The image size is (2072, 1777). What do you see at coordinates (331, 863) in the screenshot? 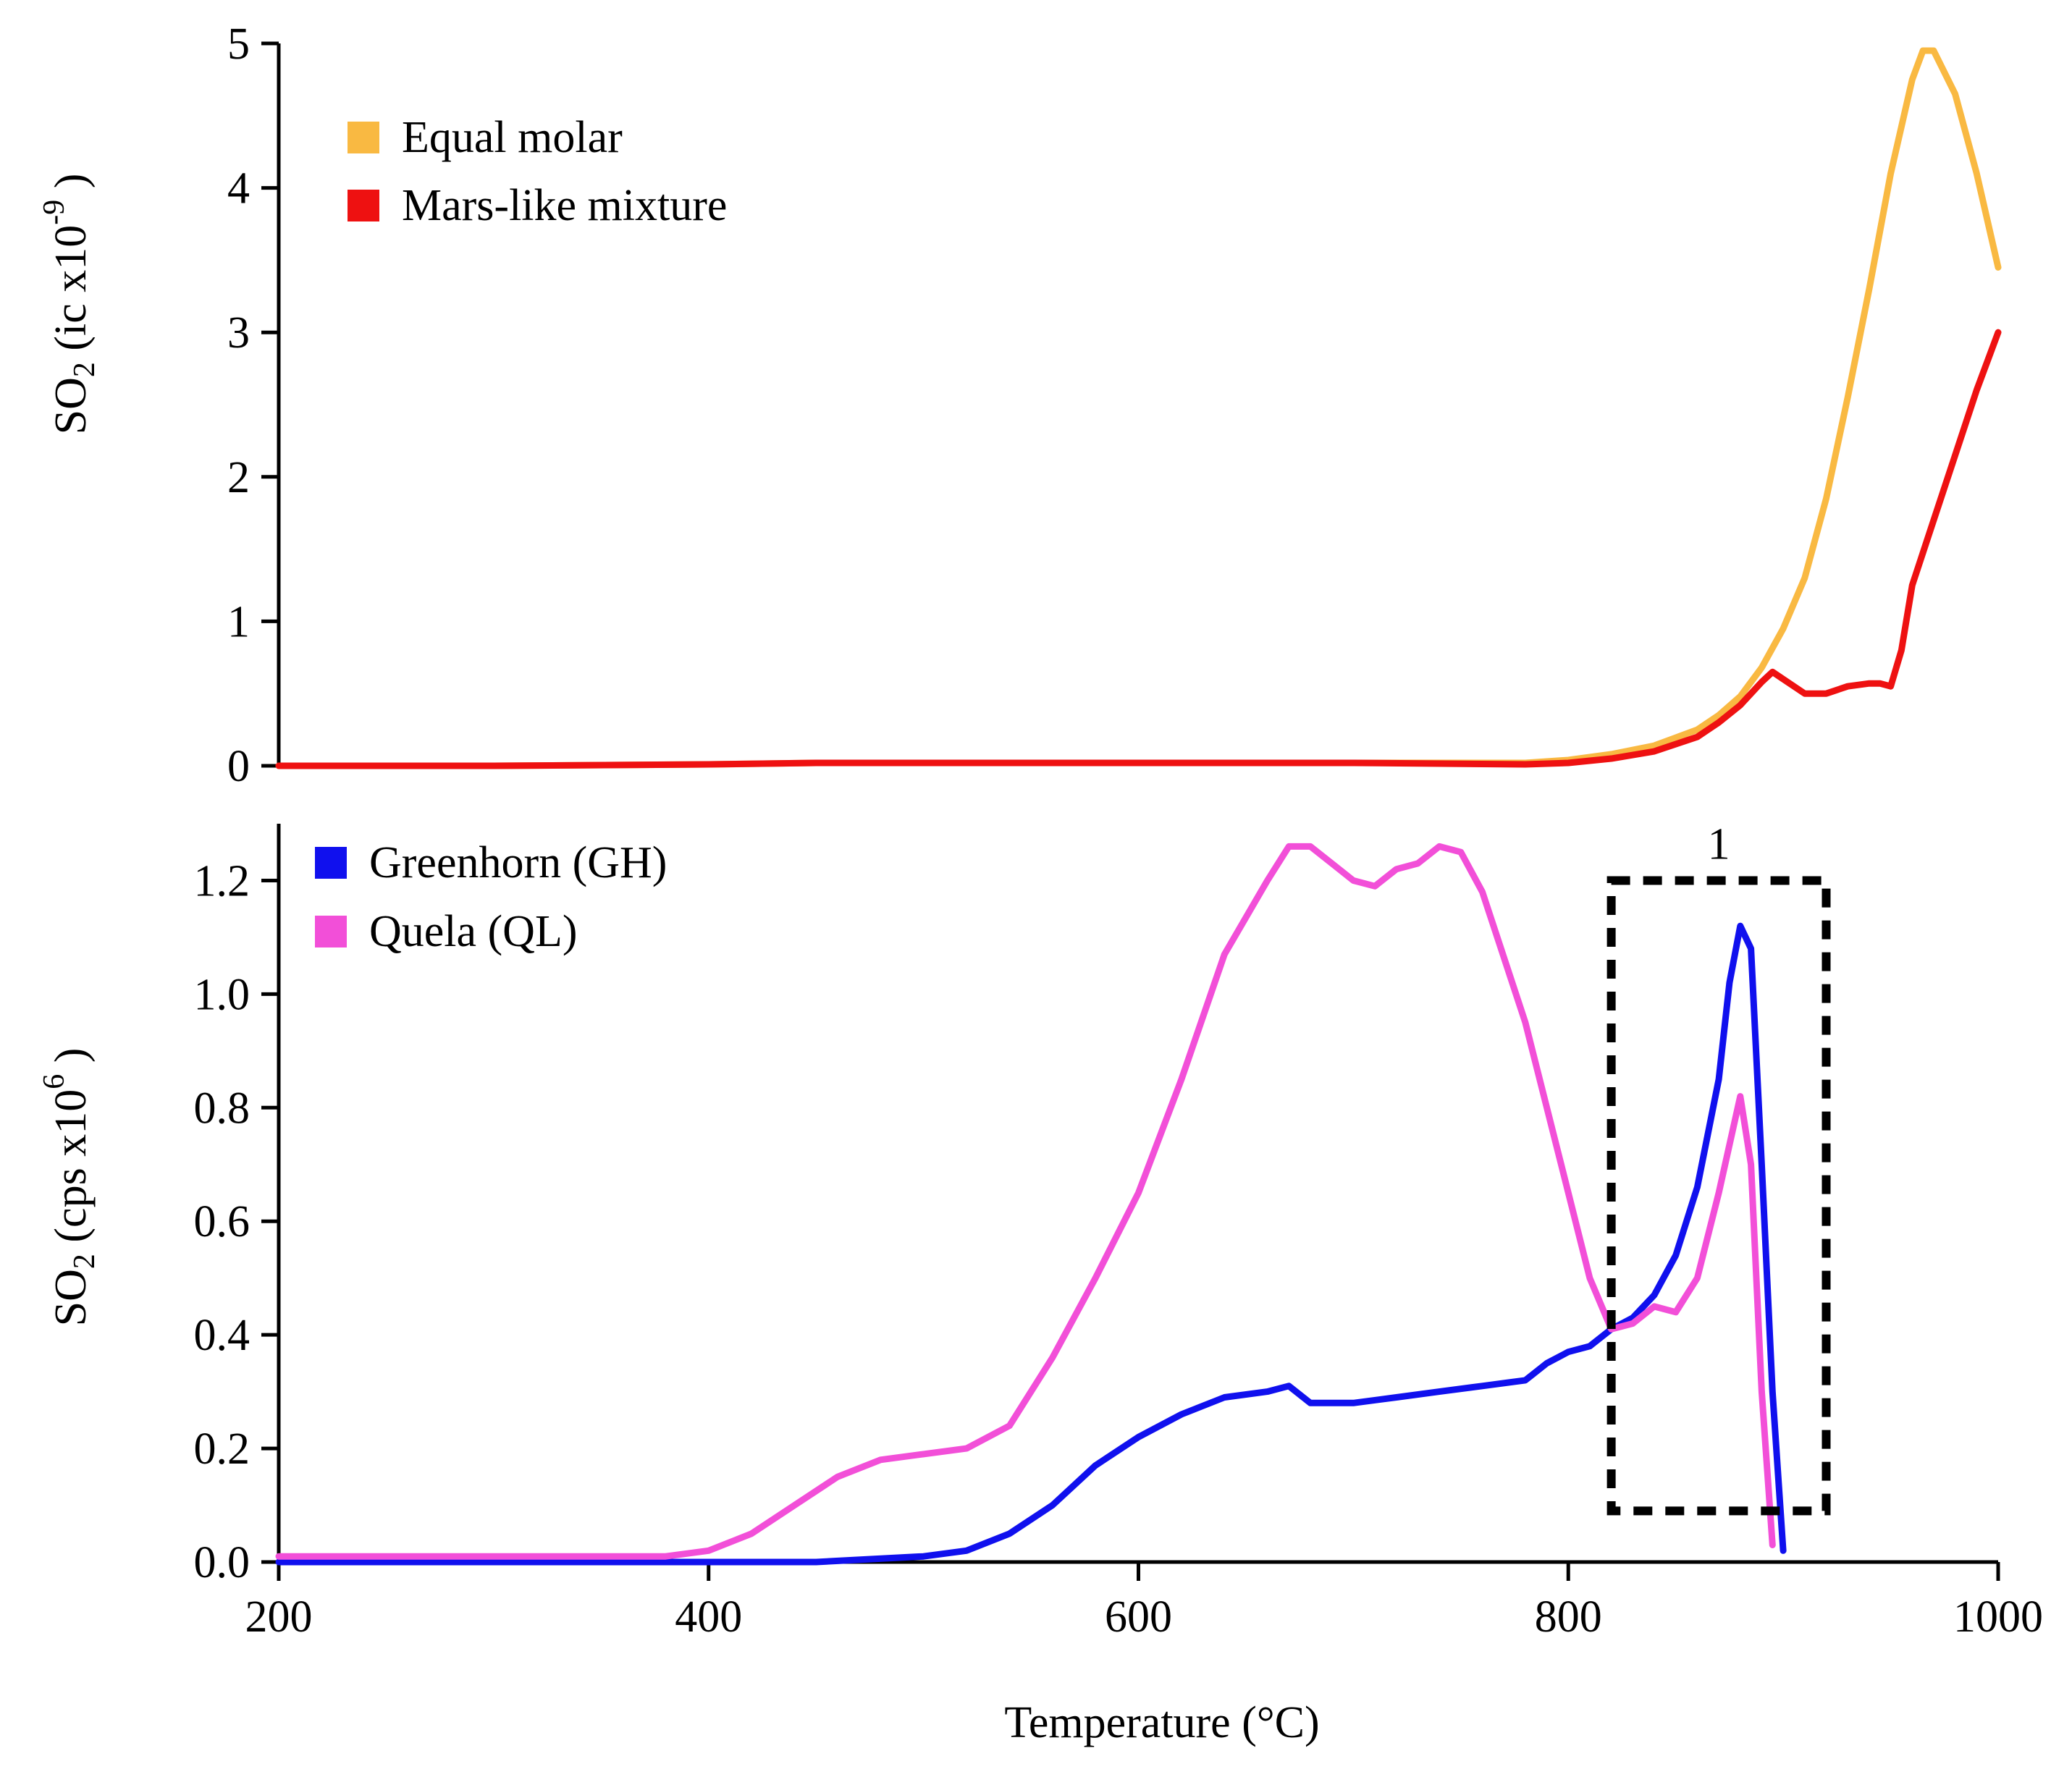
I see `legend-swatch-greenhorn` at bounding box center [331, 863].